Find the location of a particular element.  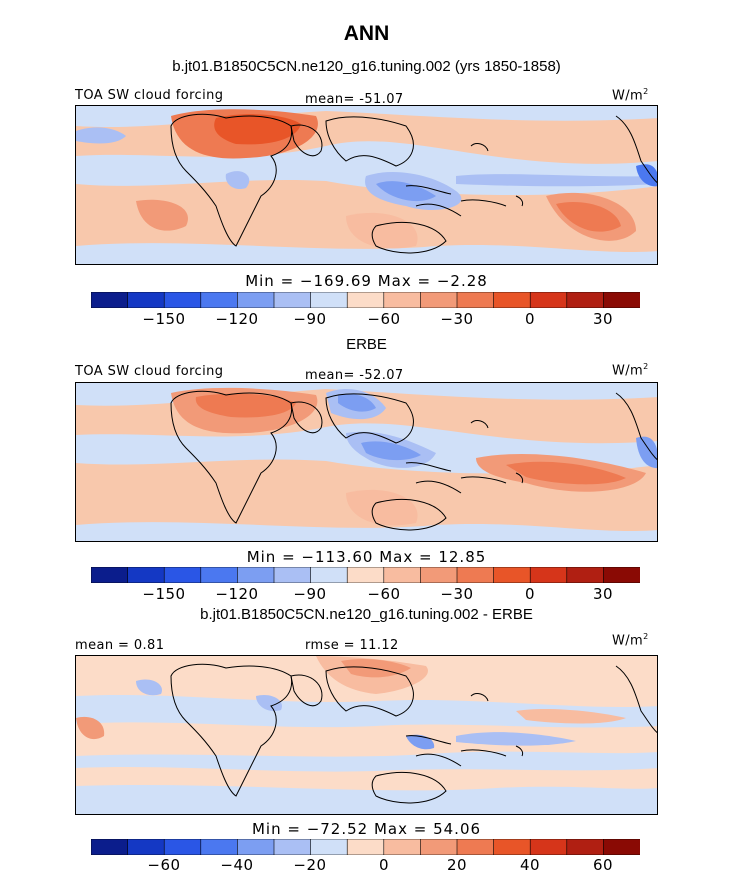

panel3-rmse-label: rmse = 11.12 is located at coordinates (352, 645).